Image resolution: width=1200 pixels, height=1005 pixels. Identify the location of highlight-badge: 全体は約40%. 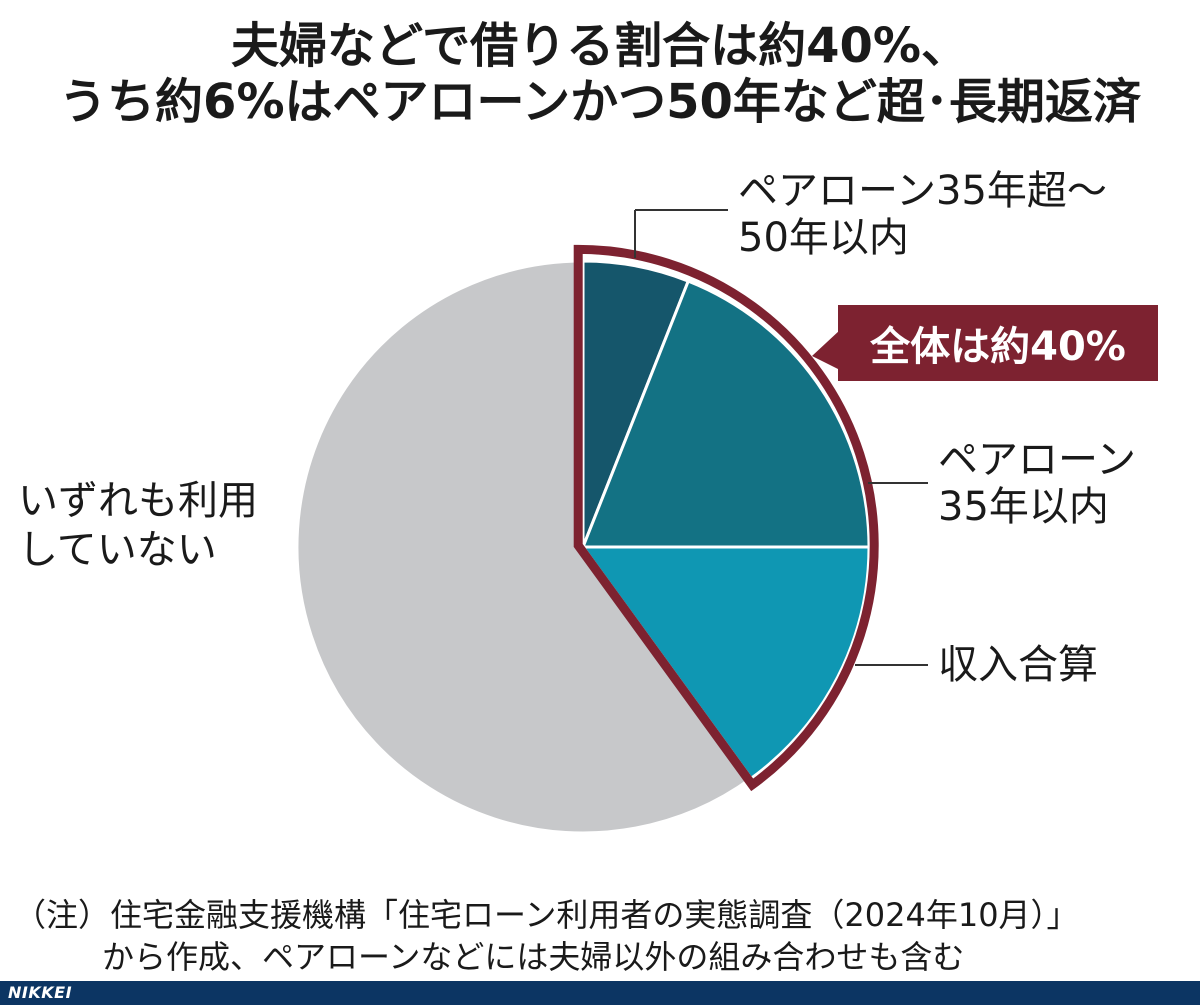
(998, 343).